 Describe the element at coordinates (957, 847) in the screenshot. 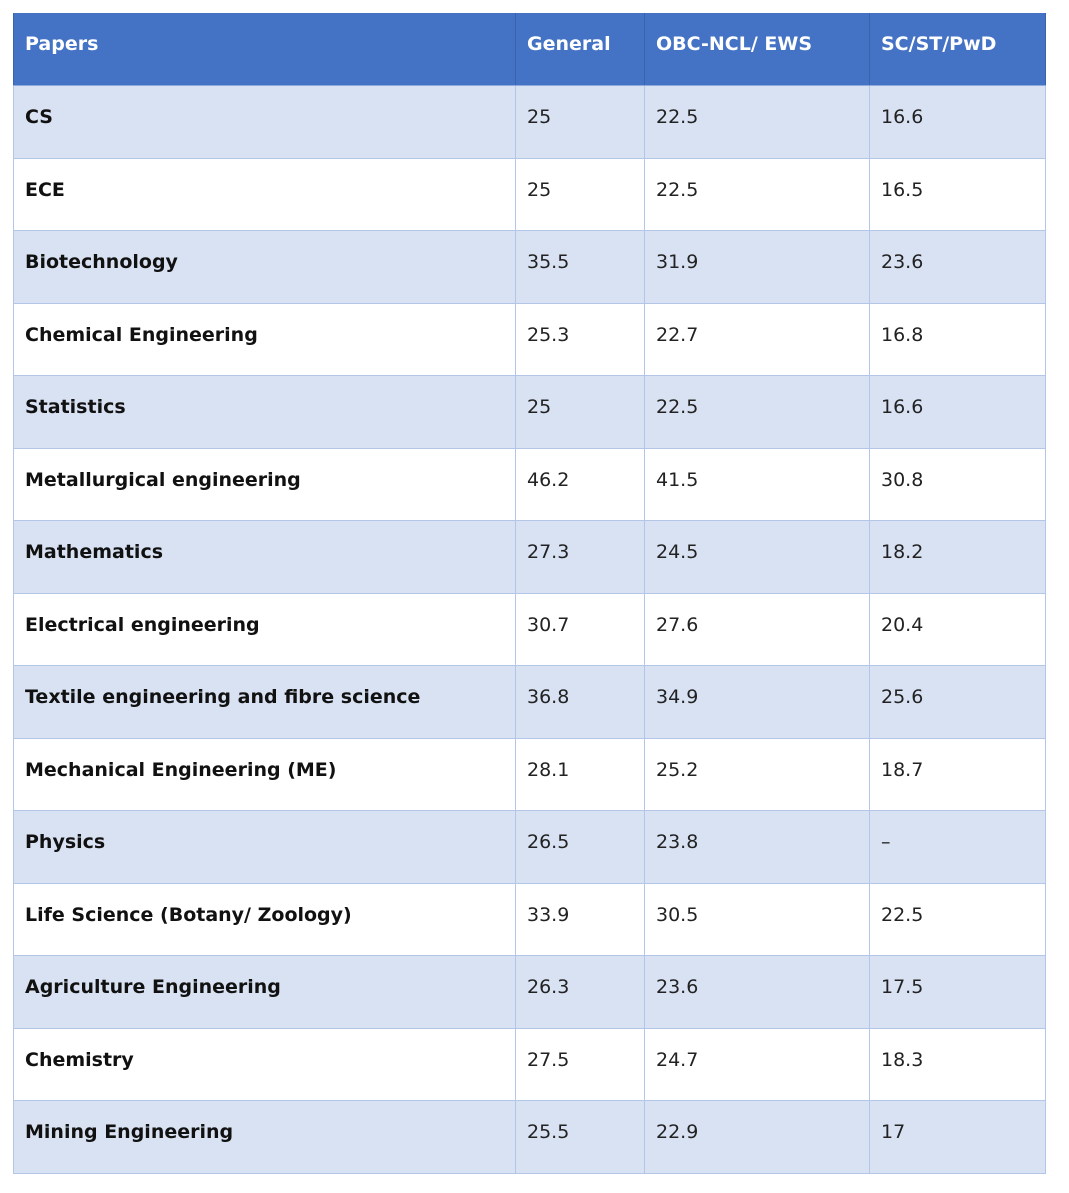

I see `sc-st-pwd-cell: –` at that location.